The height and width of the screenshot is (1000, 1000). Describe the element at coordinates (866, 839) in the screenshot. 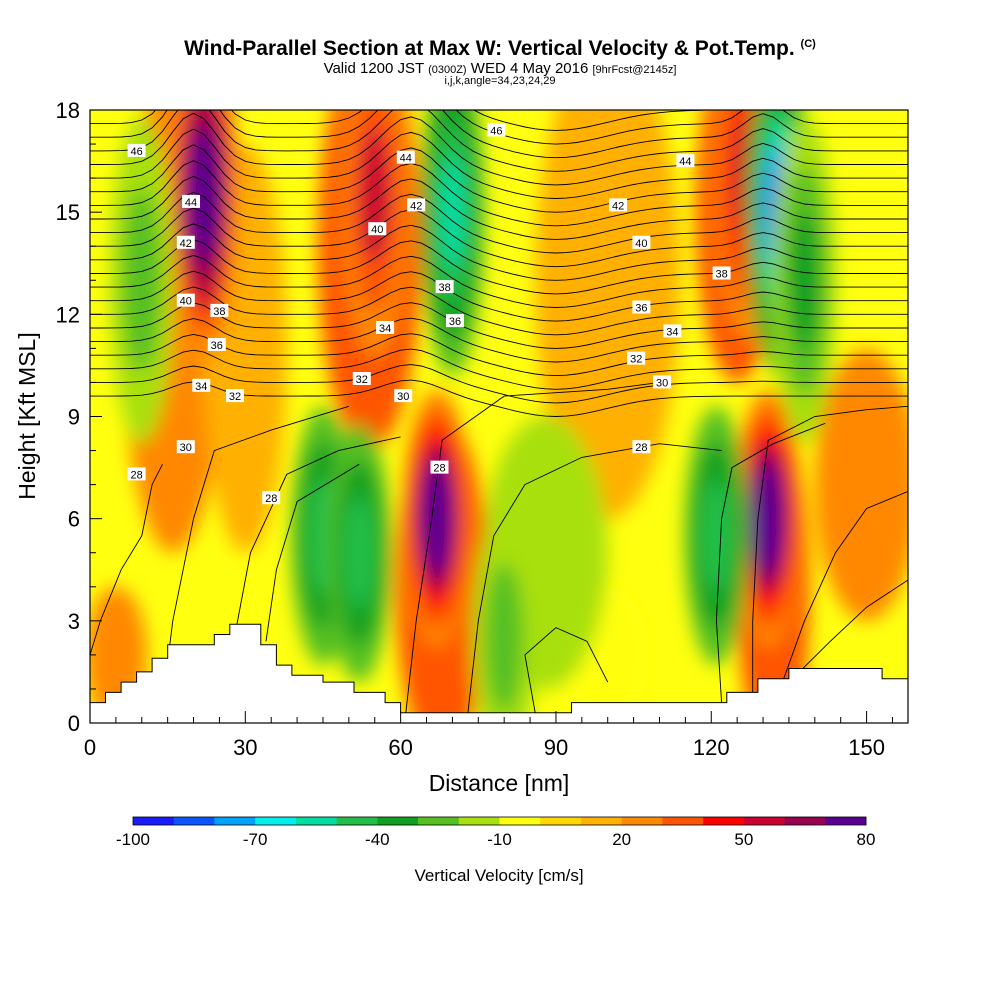

I see `colorbar-tick-label: 80` at that location.